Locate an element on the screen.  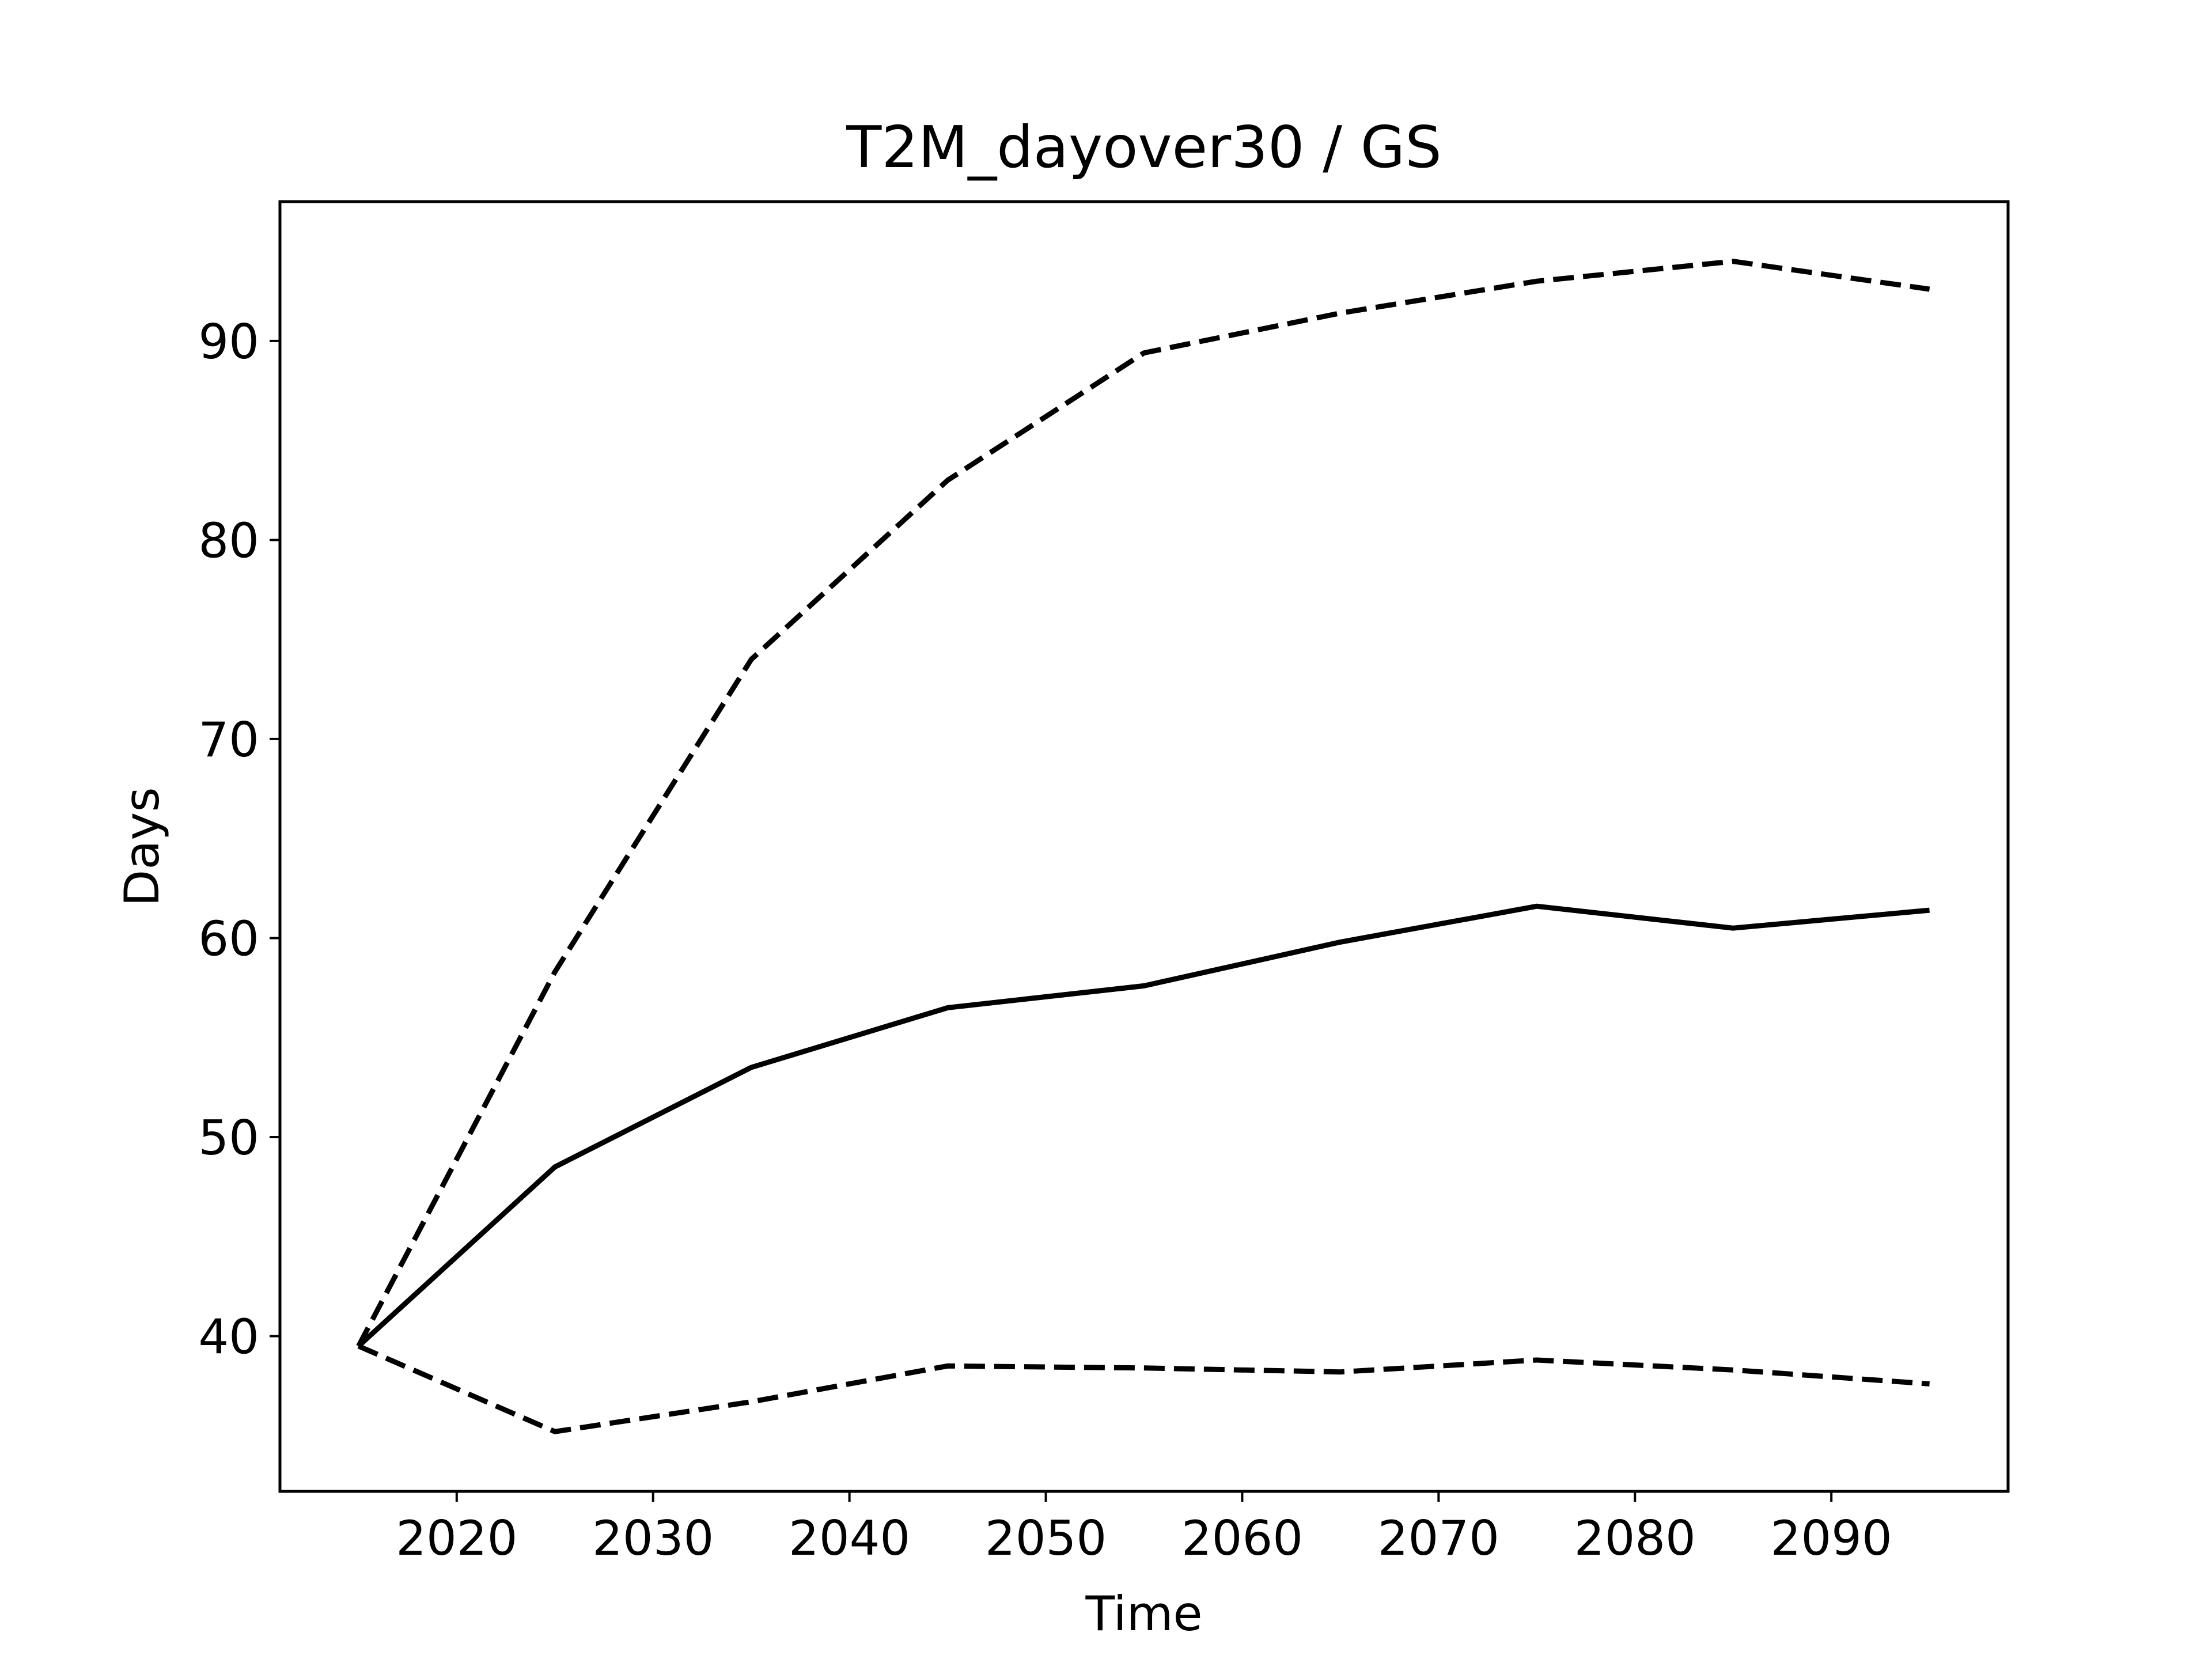
x-tick-label: 2080 is located at coordinates (1635, 1538).